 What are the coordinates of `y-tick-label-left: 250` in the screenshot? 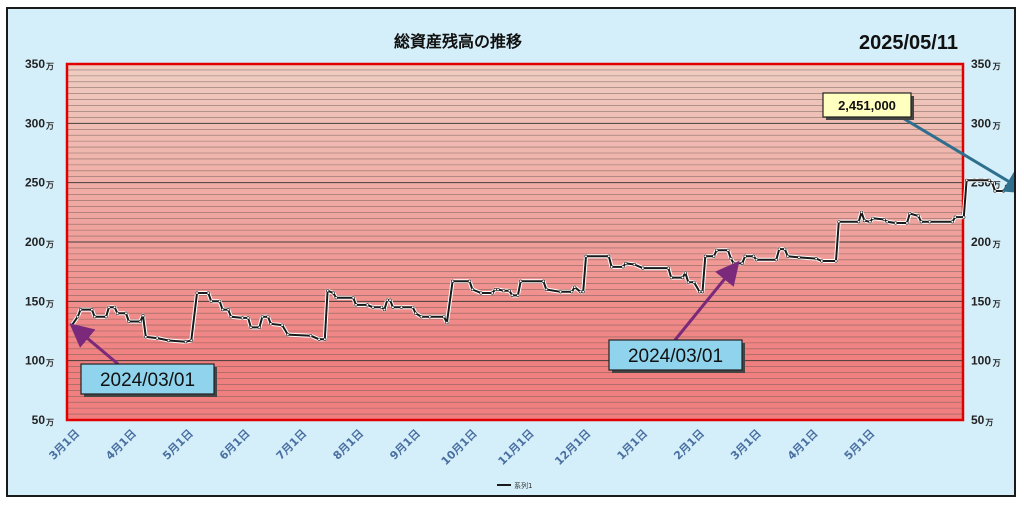 It's located at (35, 183).